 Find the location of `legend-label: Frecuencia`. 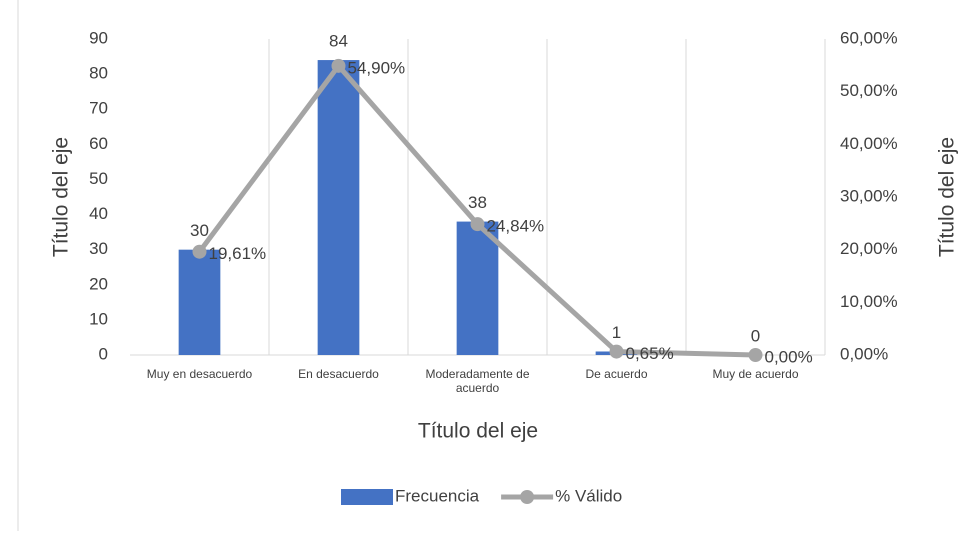

legend-label: Frecuencia is located at coordinates (437, 495).